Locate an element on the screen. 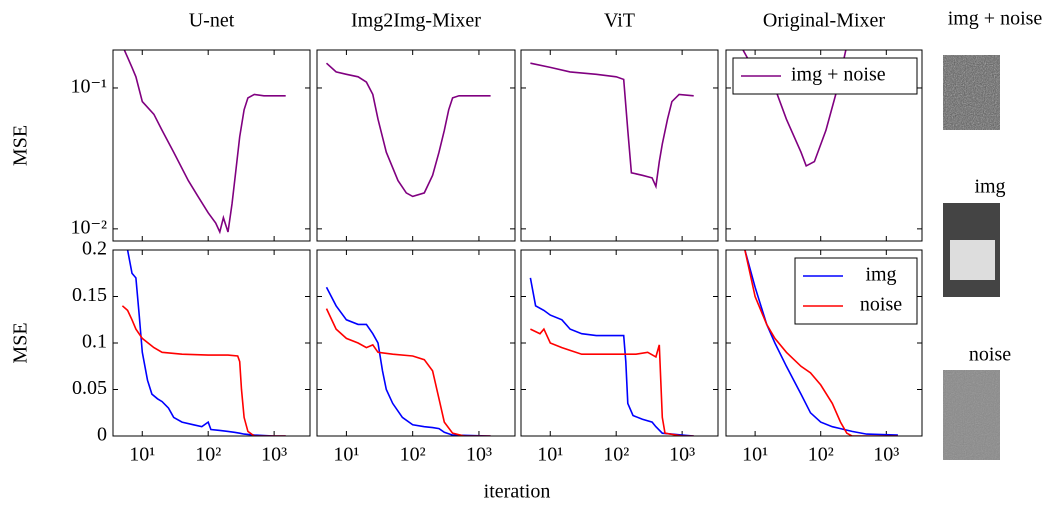 This screenshot has height=511, width=1052. y-tick-label: 10⁻¹ is located at coordinates (88, 87).